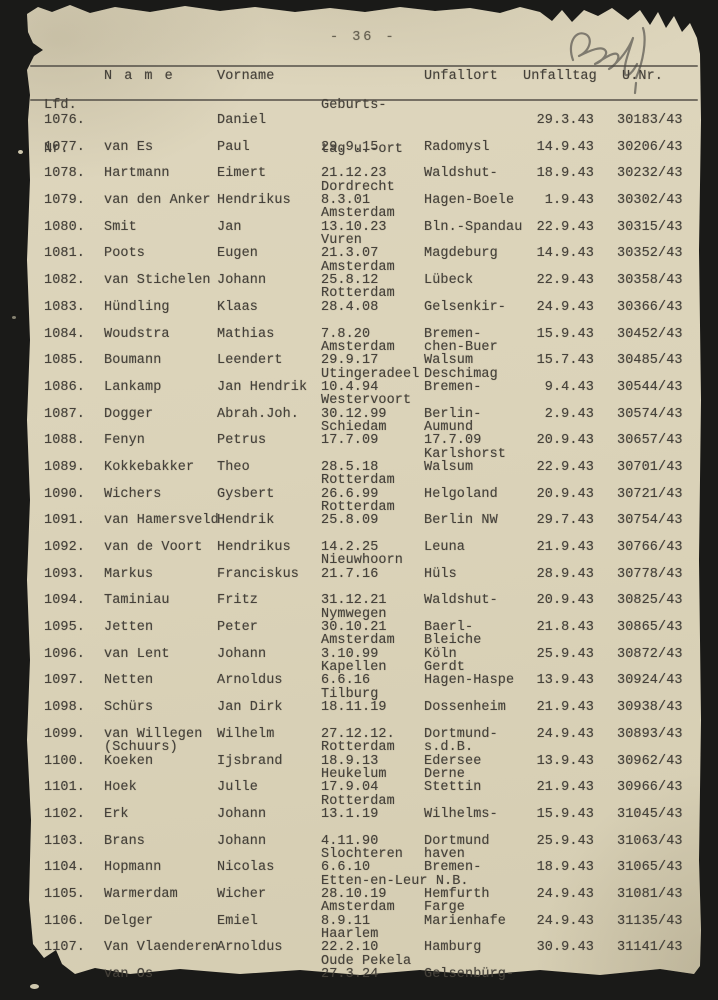 The height and width of the screenshot is (1000, 718). What do you see at coordinates (650, 281) in the screenshot?
I see `record-number: 30358/43` at bounding box center [650, 281].